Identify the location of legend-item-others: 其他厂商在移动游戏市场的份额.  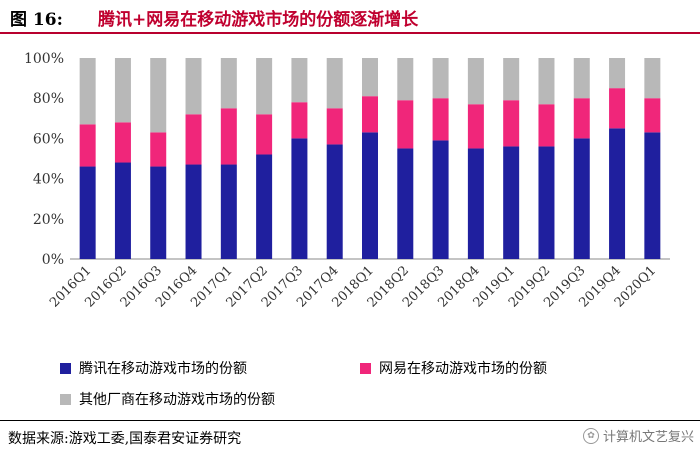
(167, 399).